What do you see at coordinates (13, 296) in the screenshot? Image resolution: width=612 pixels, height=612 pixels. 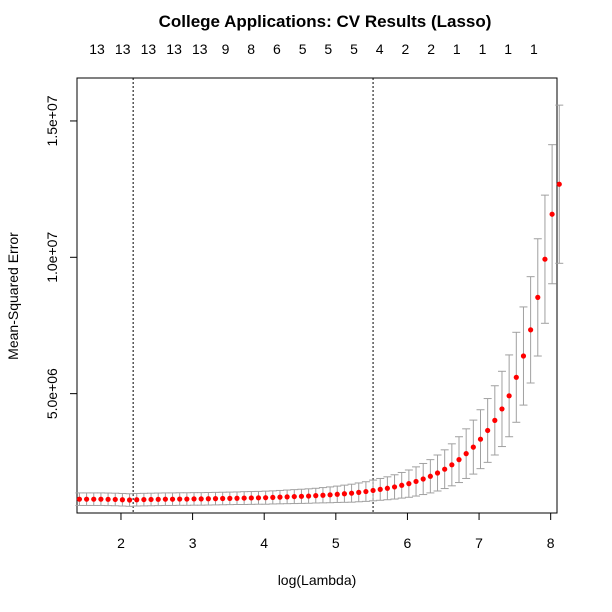 I see `y-axis-label: Mean-Squared Error` at bounding box center [13, 296].